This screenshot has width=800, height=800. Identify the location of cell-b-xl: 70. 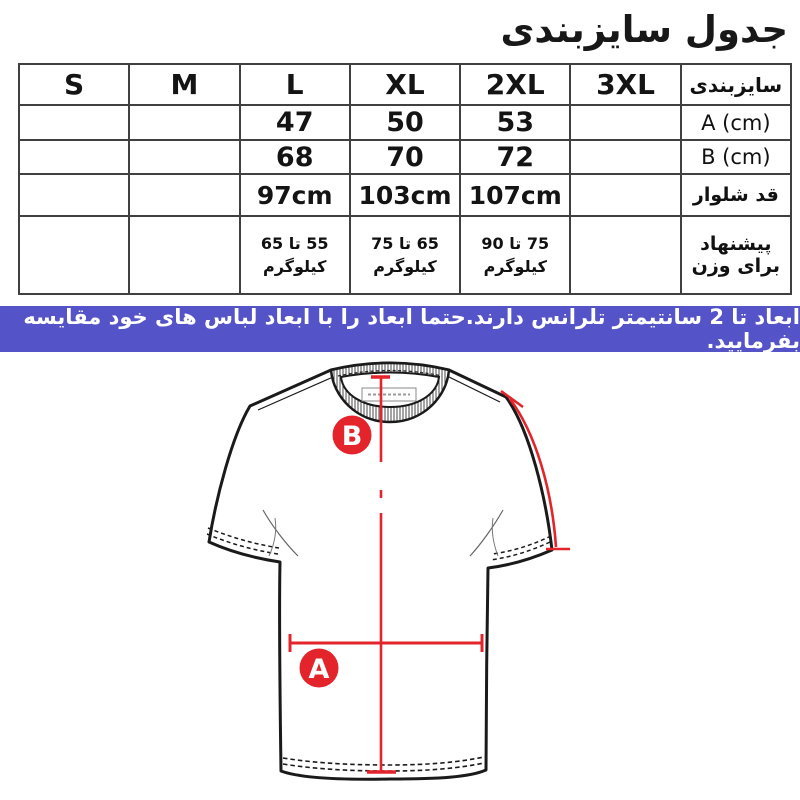
(405, 157).